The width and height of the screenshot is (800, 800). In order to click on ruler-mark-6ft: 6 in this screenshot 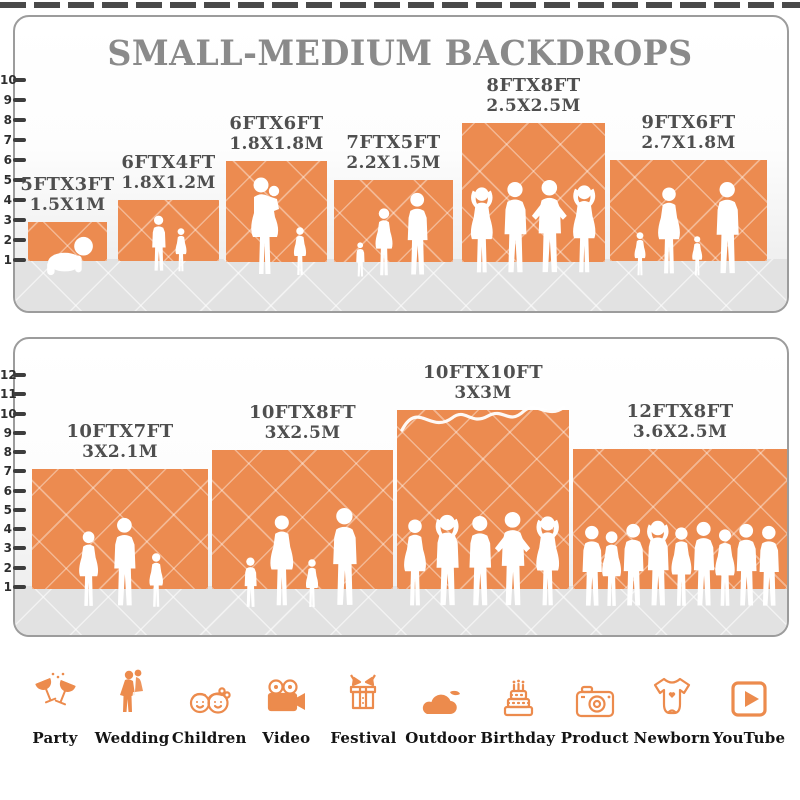, I will do `click(13, 160)`.